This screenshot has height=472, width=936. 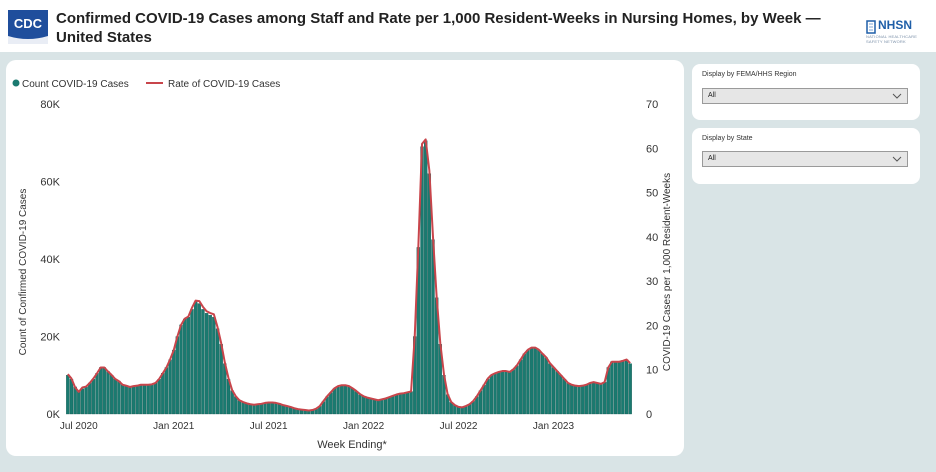 I want to click on filter-label-region: Display by FEMA/HHS Region, so click(x=749, y=74).